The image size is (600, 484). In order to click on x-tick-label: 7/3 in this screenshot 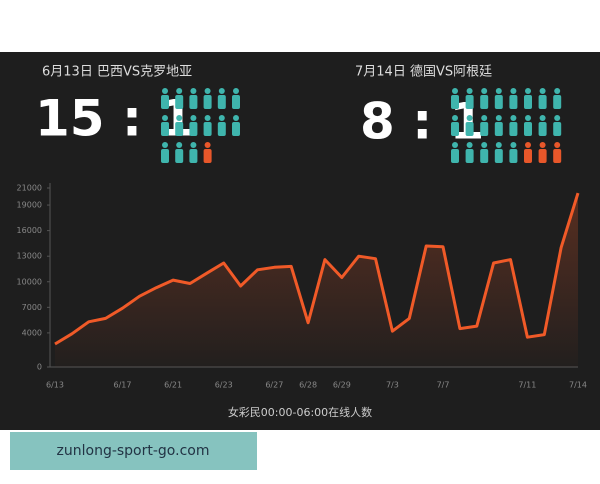, I will do `click(392, 385)`.